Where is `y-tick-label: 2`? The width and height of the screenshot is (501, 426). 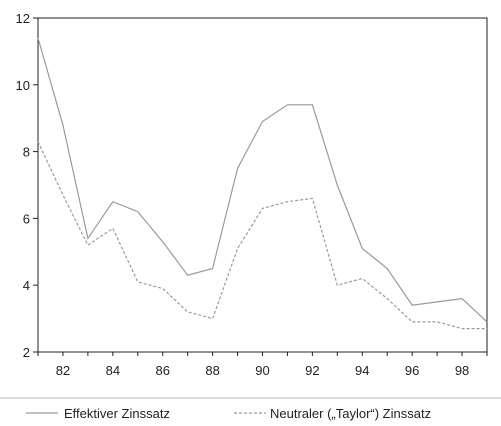 y-tick-label: 2 is located at coordinates (26, 352).